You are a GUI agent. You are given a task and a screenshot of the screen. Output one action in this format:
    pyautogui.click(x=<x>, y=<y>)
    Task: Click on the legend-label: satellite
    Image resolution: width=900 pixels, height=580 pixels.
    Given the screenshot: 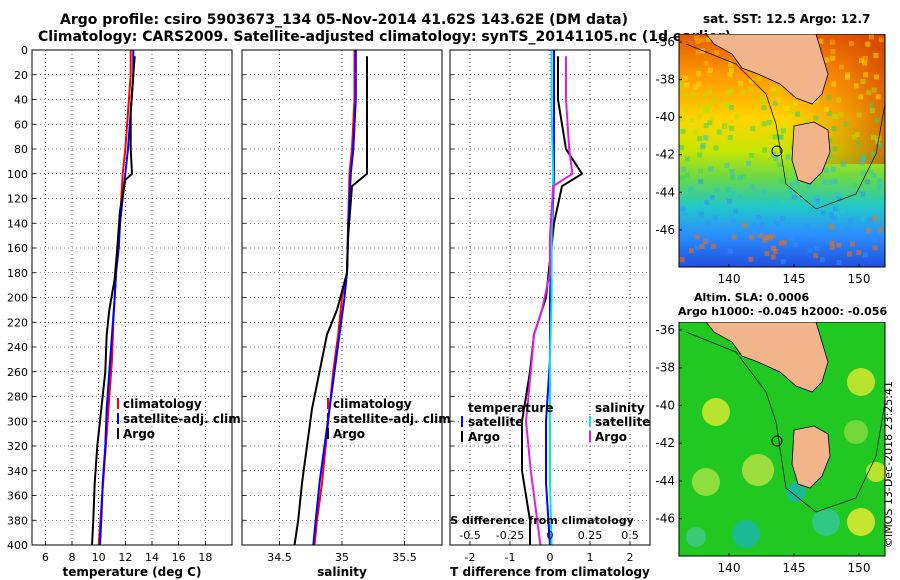 What is the action you would take?
    pyautogui.click(x=495, y=422)
    